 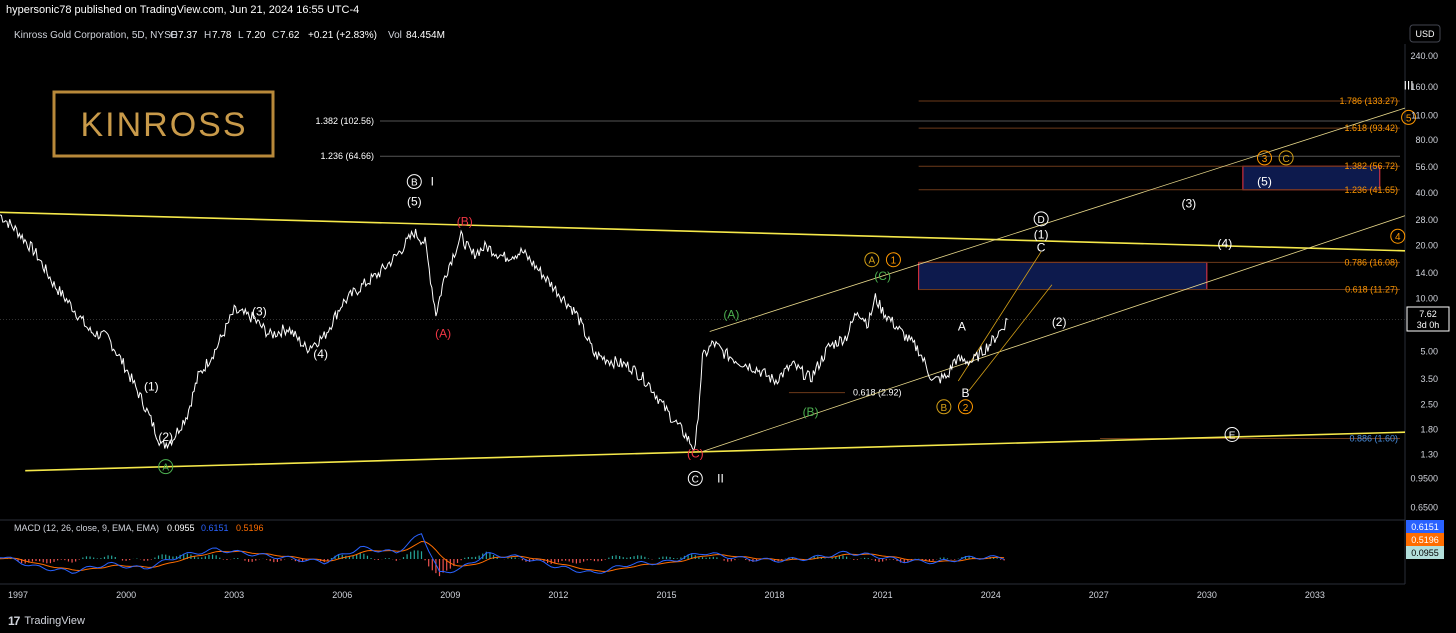 What do you see at coordinates (46, 621) in the screenshot?
I see `tradingview-brand: 17 TradingView` at bounding box center [46, 621].